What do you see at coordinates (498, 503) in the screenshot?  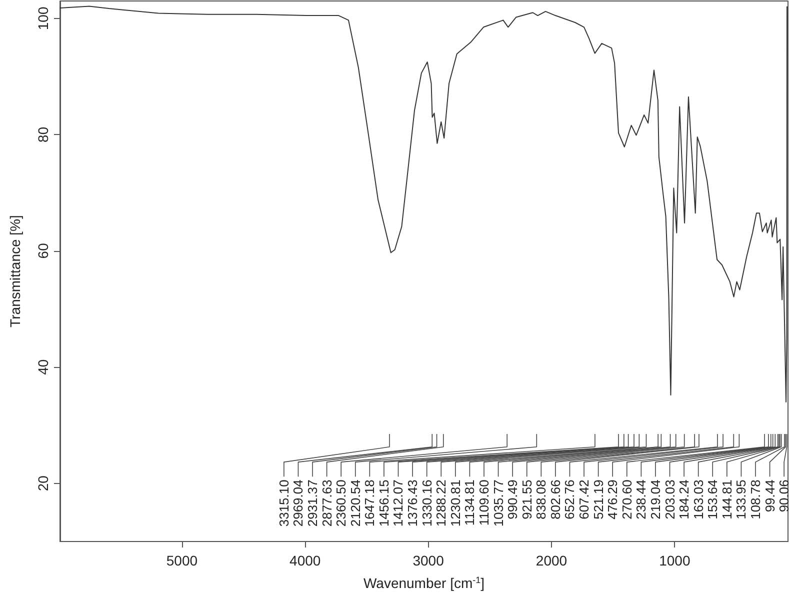 I see `annotation: 1035.77` at bounding box center [498, 503].